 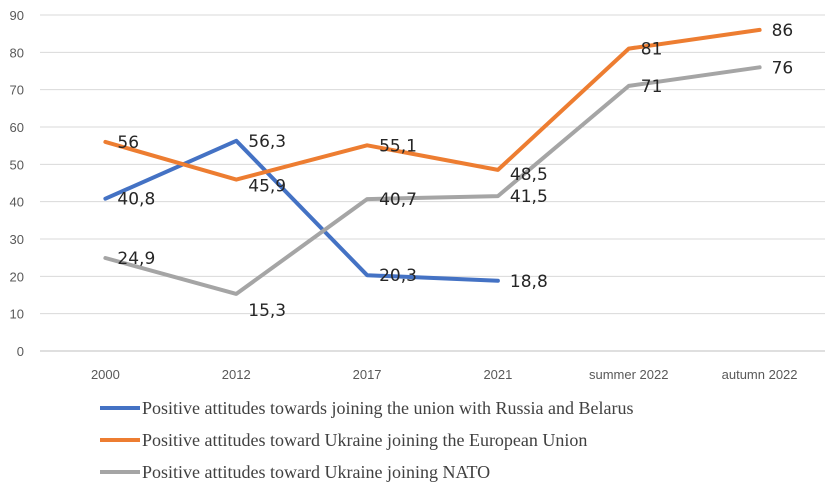 I want to click on y-tick-label: 40, so click(x=17, y=202).